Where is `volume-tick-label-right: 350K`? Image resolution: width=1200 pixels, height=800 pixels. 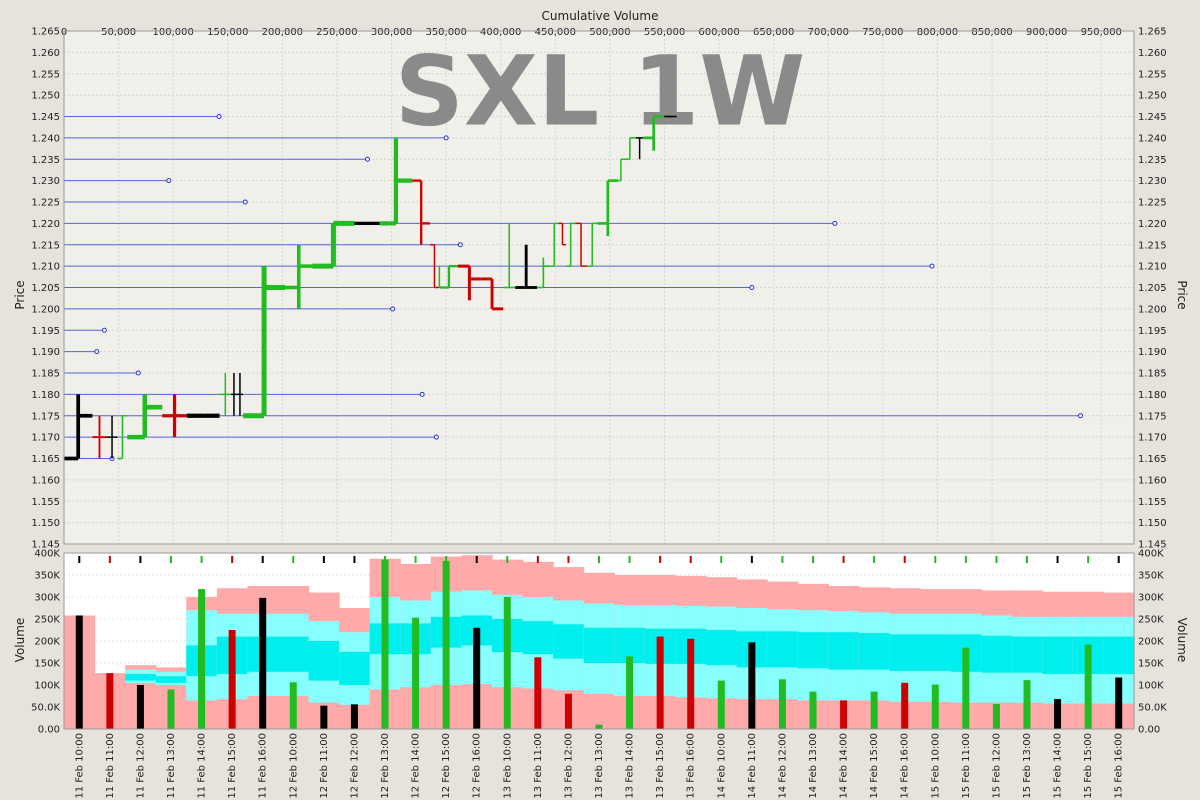 volume-tick-label-right: 350K is located at coordinates (1151, 576).